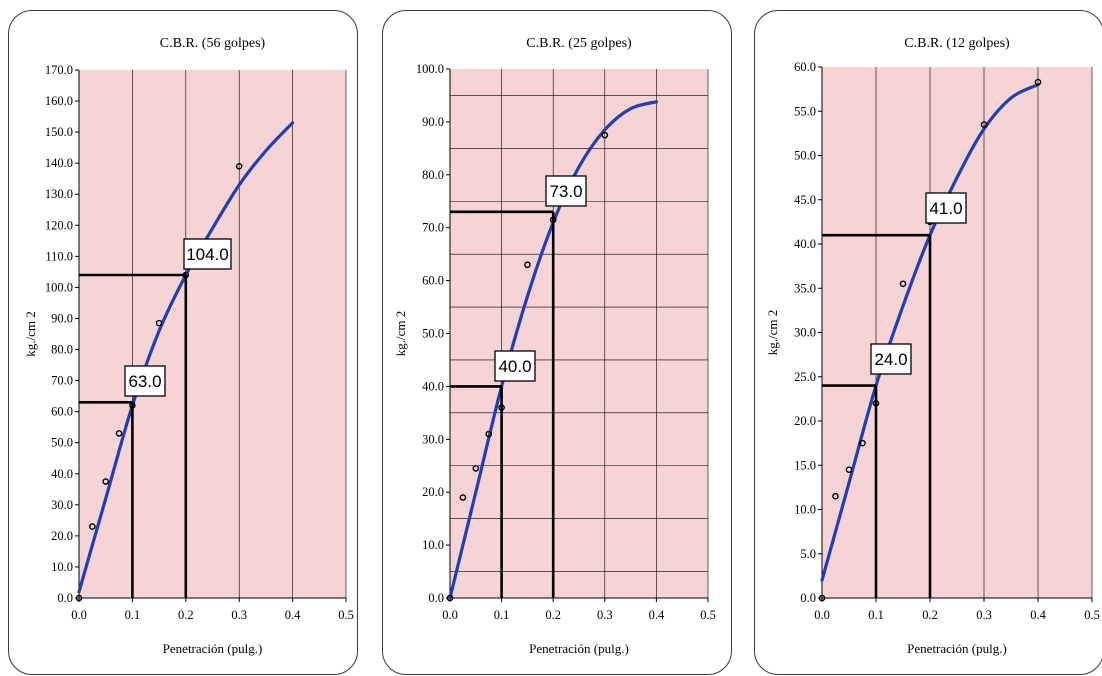 The image size is (1102, 676). What do you see at coordinates (808, 554) in the screenshot?
I see `y-tick-label: 5.0` at bounding box center [808, 554].